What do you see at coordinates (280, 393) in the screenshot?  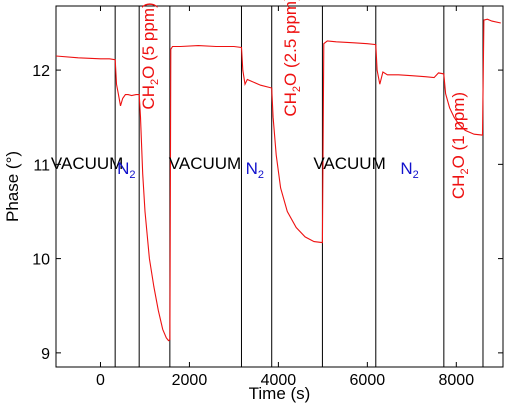 I see `x-axis-label: Time (s)` at bounding box center [280, 393].